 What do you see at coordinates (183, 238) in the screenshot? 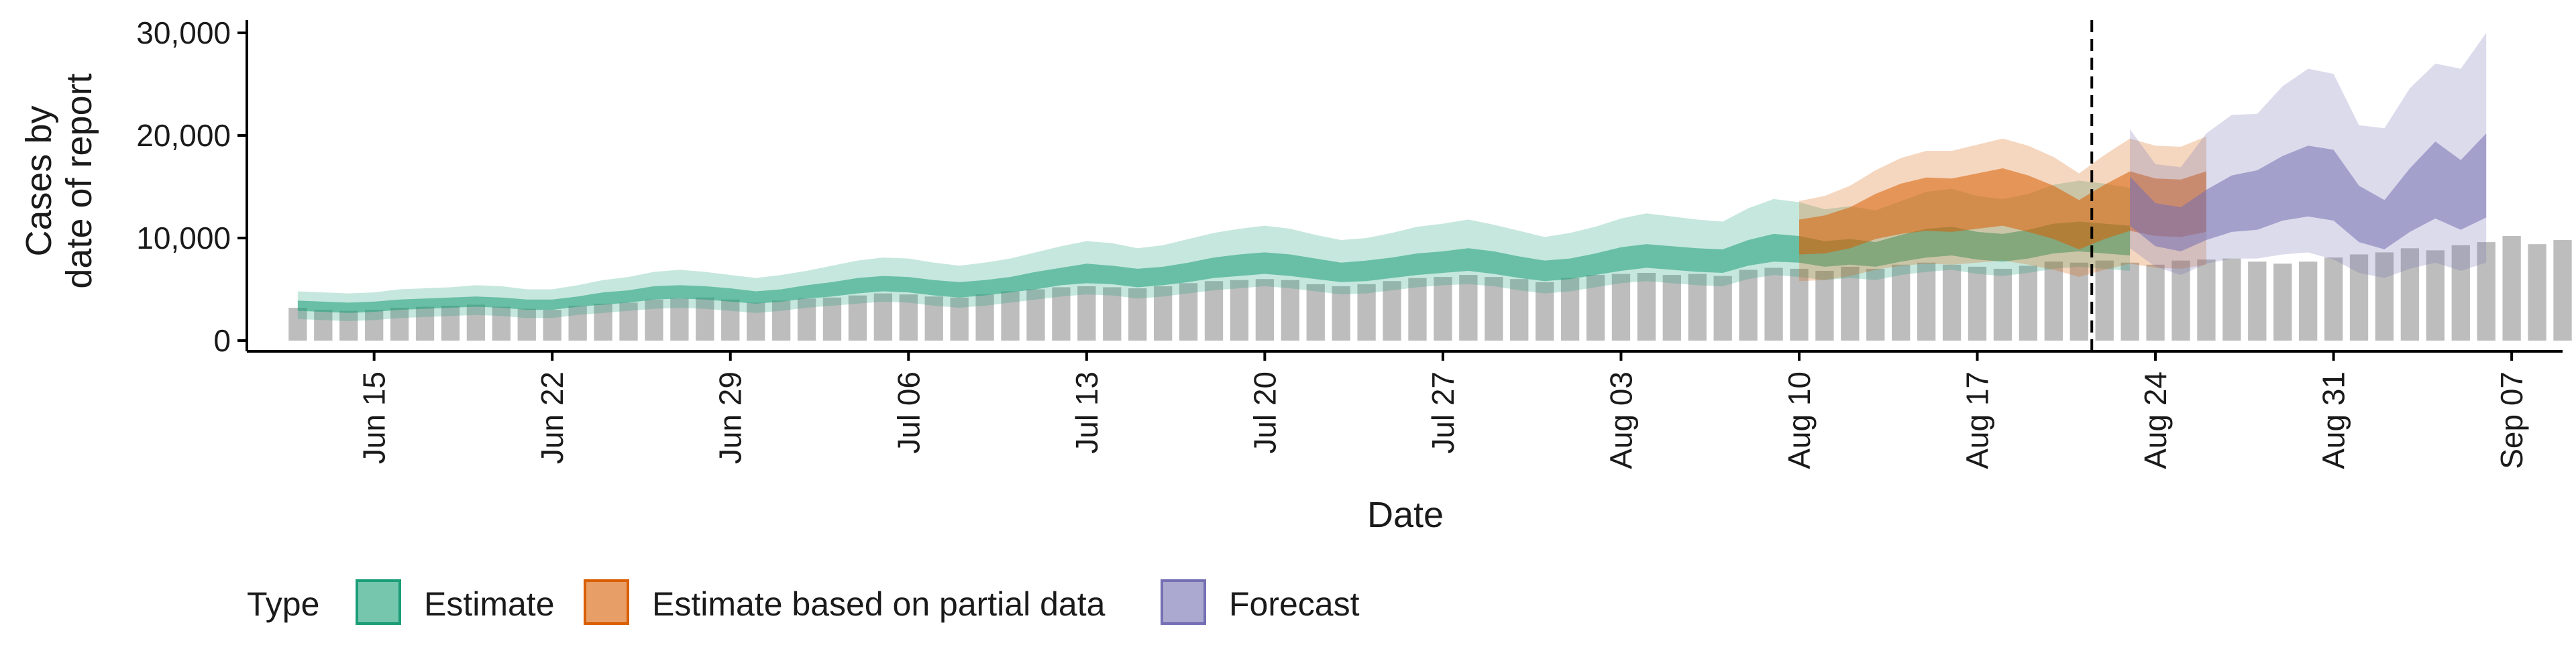
I see `y-tick-label: 10,000` at bounding box center [183, 238].